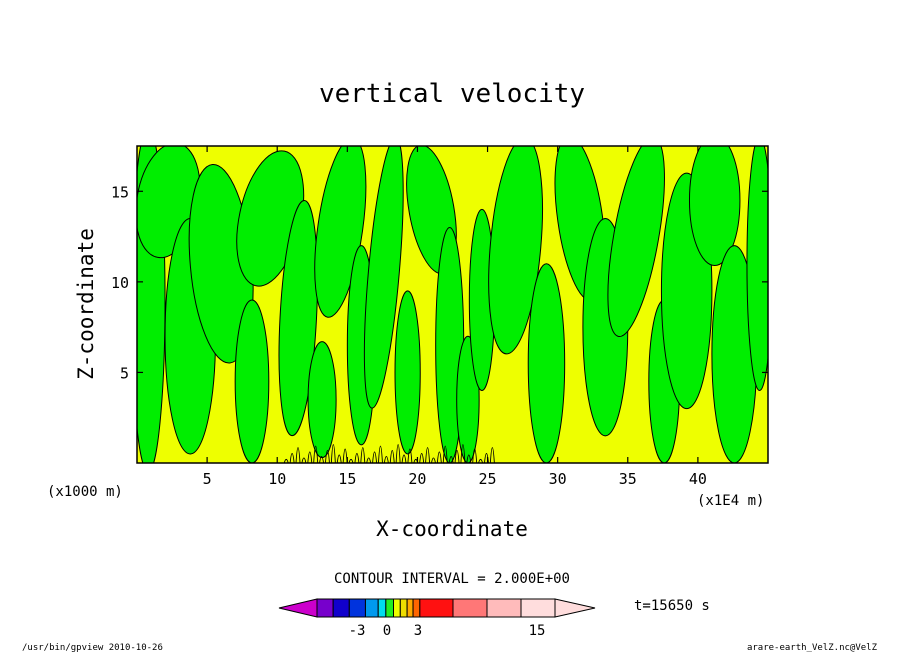 This screenshot has height=654, width=904. What do you see at coordinates (488, 479) in the screenshot?
I see `x-tick-label: 25` at bounding box center [488, 479].